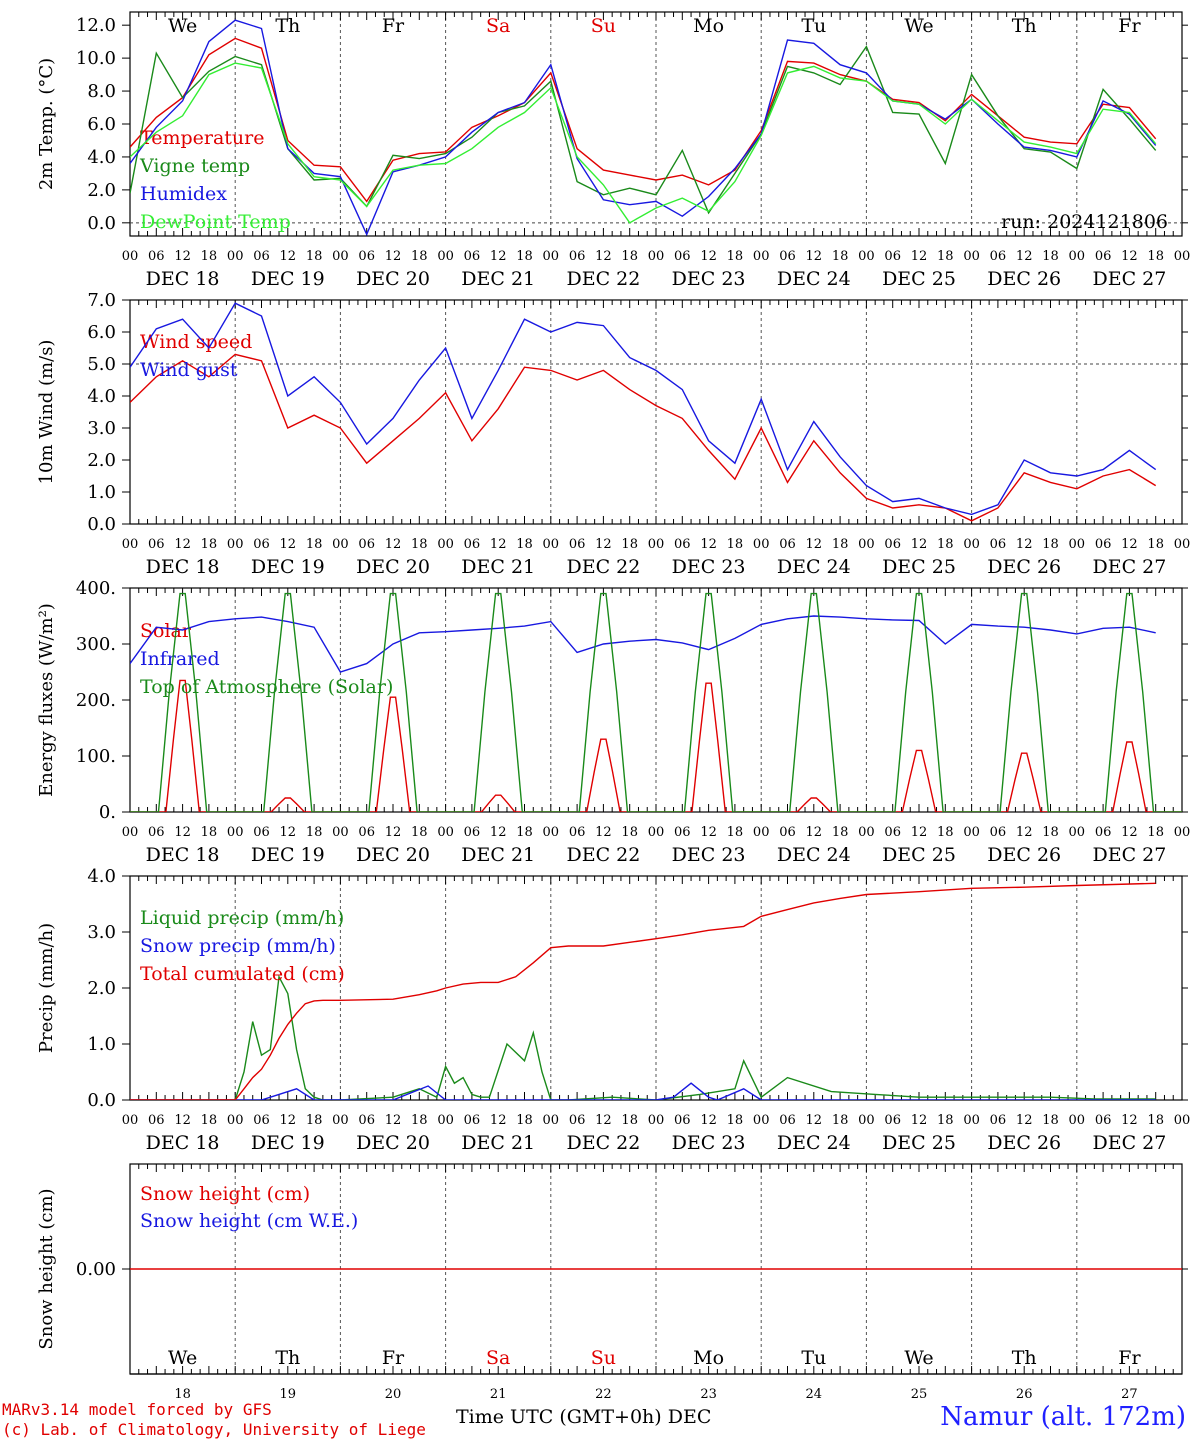 The image size is (1194, 1440). I want to click on day-name-label: We, so click(918, 26).